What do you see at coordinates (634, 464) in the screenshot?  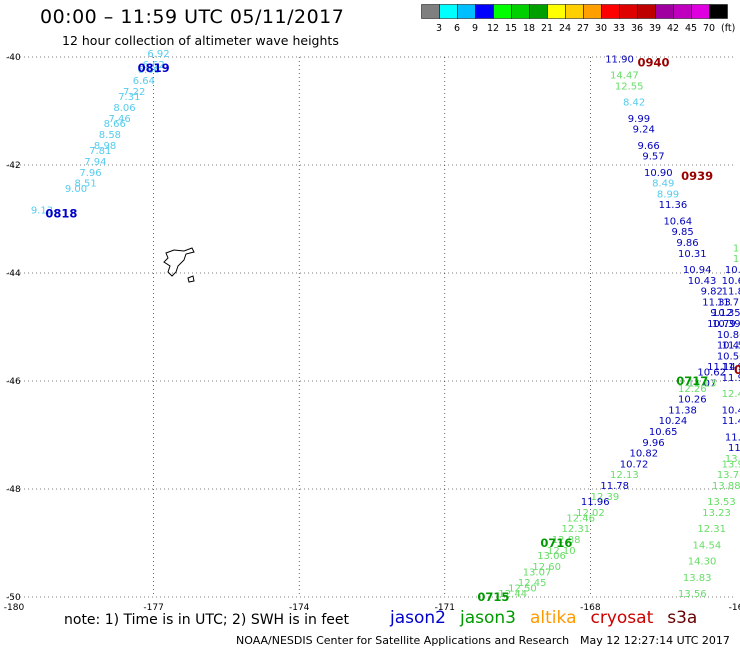 I see `wave-height-label: 10.72` at bounding box center [634, 464].